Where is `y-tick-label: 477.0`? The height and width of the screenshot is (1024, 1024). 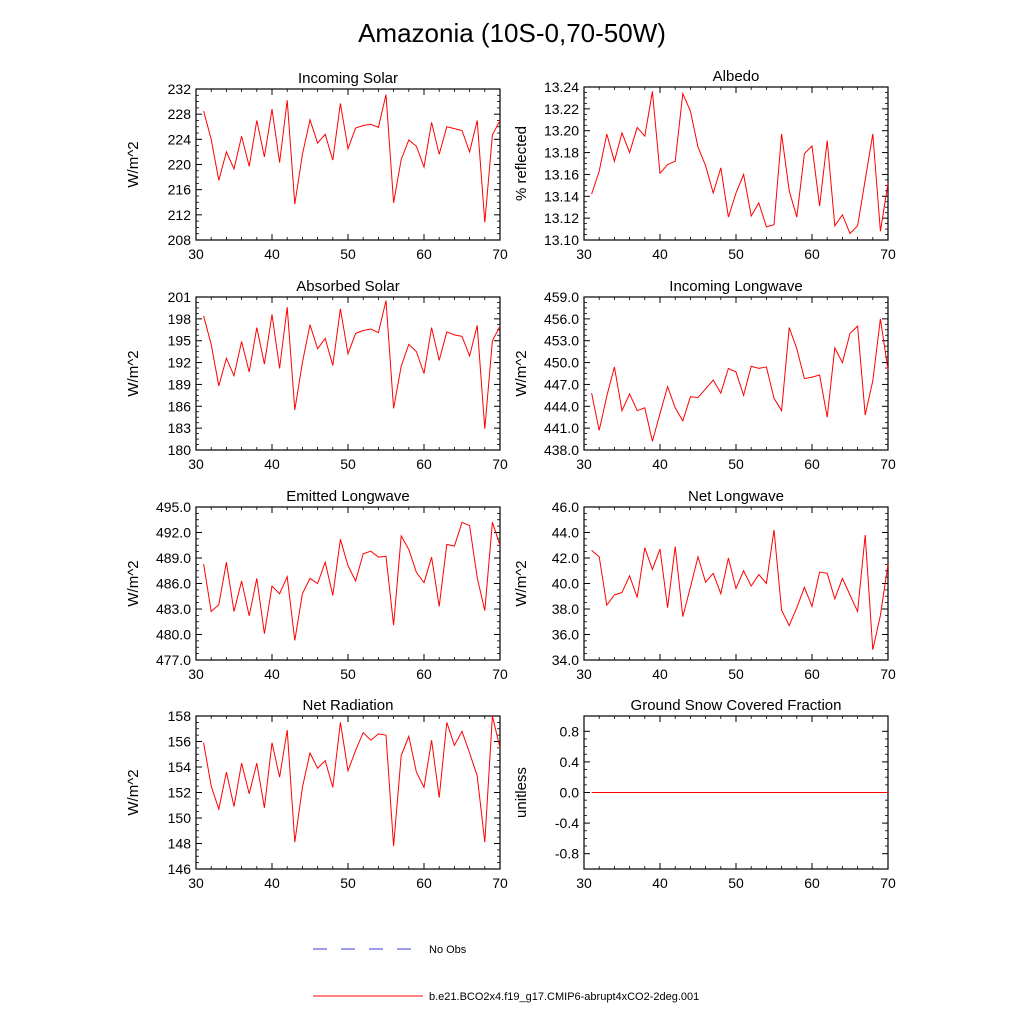 y-tick-label: 477.0 is located at coordinates (173, 660).